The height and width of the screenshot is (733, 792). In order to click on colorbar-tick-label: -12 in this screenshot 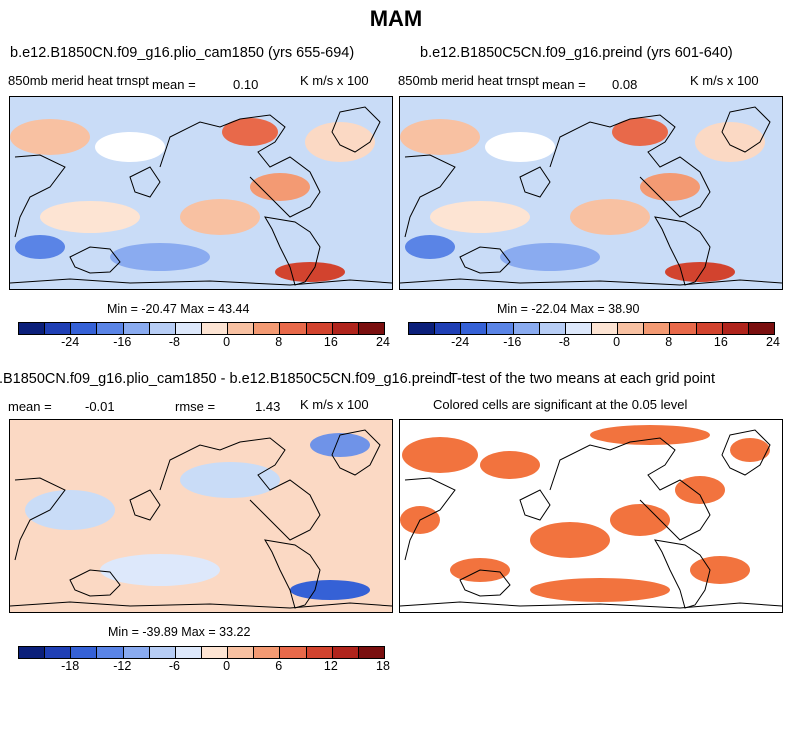, I will do `click(122, 666)`.